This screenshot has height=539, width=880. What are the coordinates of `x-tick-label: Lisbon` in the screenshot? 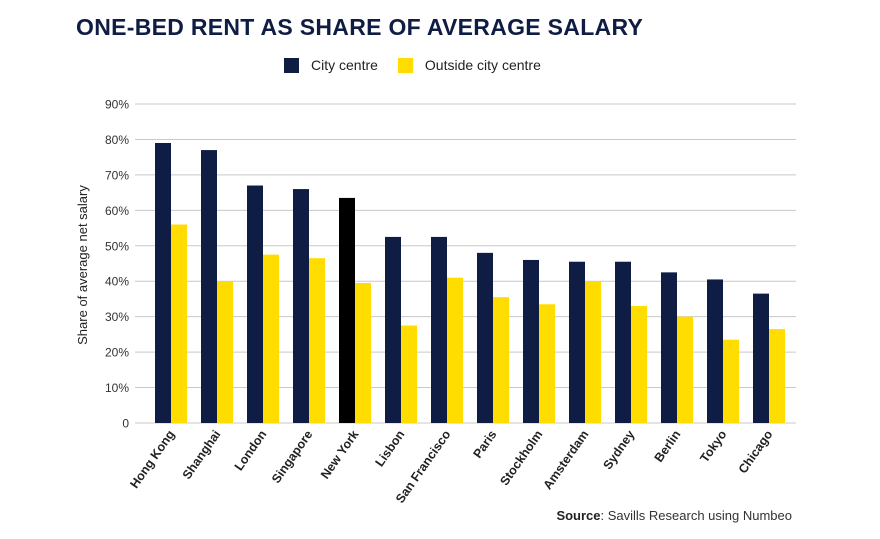 It's located at (389, 449).